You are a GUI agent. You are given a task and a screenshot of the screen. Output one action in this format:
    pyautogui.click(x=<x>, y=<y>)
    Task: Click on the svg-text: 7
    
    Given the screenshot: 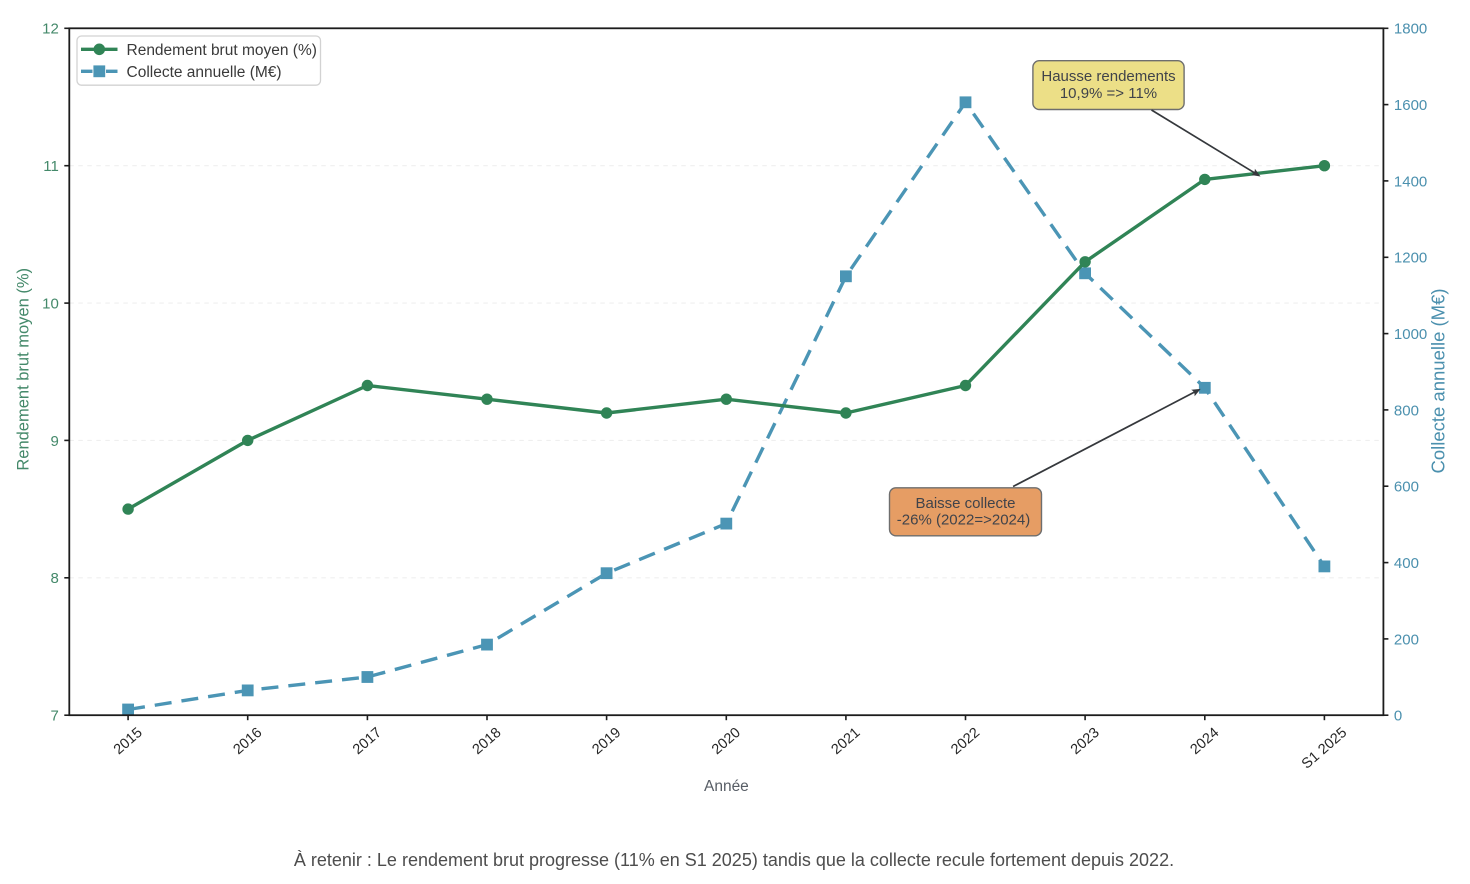 What is the action you would take?
    pyautogui.click(x=54, y=716)
    